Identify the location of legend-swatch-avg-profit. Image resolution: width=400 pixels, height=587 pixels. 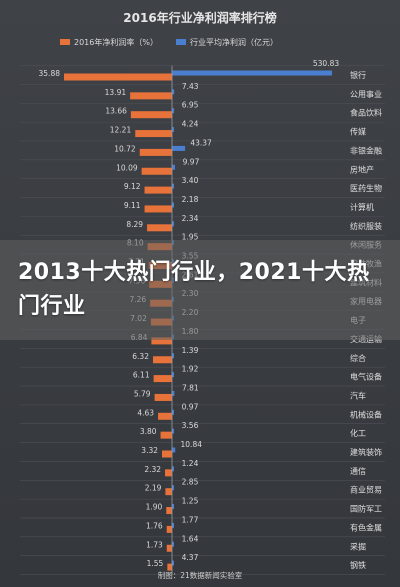
(181, 42).